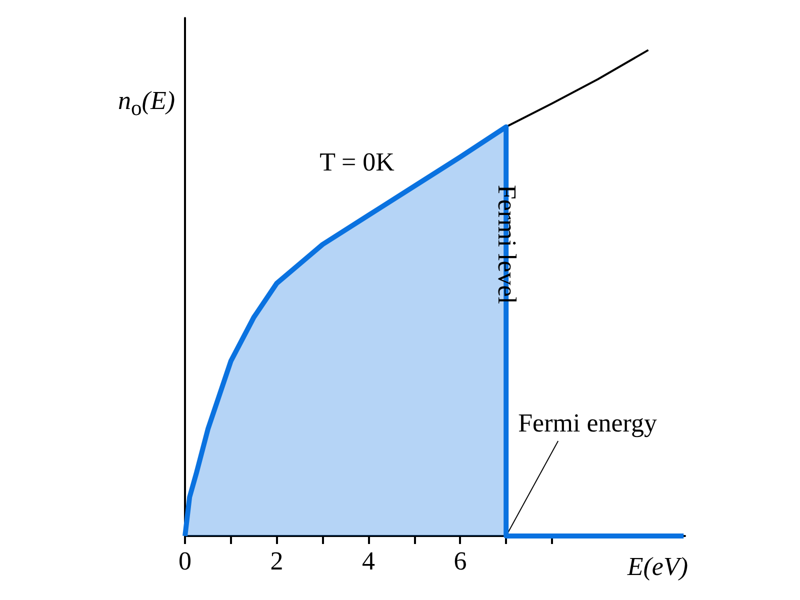 The width and height of the screenshot is (800, 600). I want to click on x-tick-label: 4, so click(368, 561).